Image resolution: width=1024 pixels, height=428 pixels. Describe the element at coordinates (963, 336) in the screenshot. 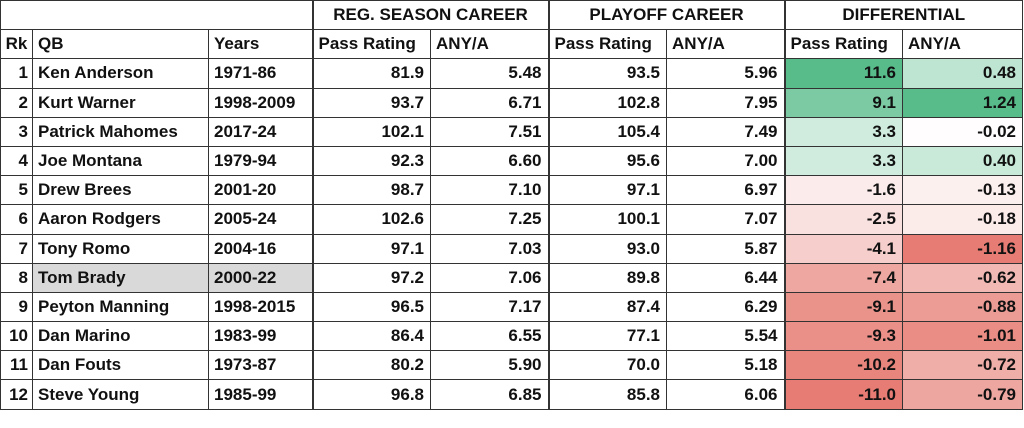

I see `diff-anya-cell: -1.01` at that location.